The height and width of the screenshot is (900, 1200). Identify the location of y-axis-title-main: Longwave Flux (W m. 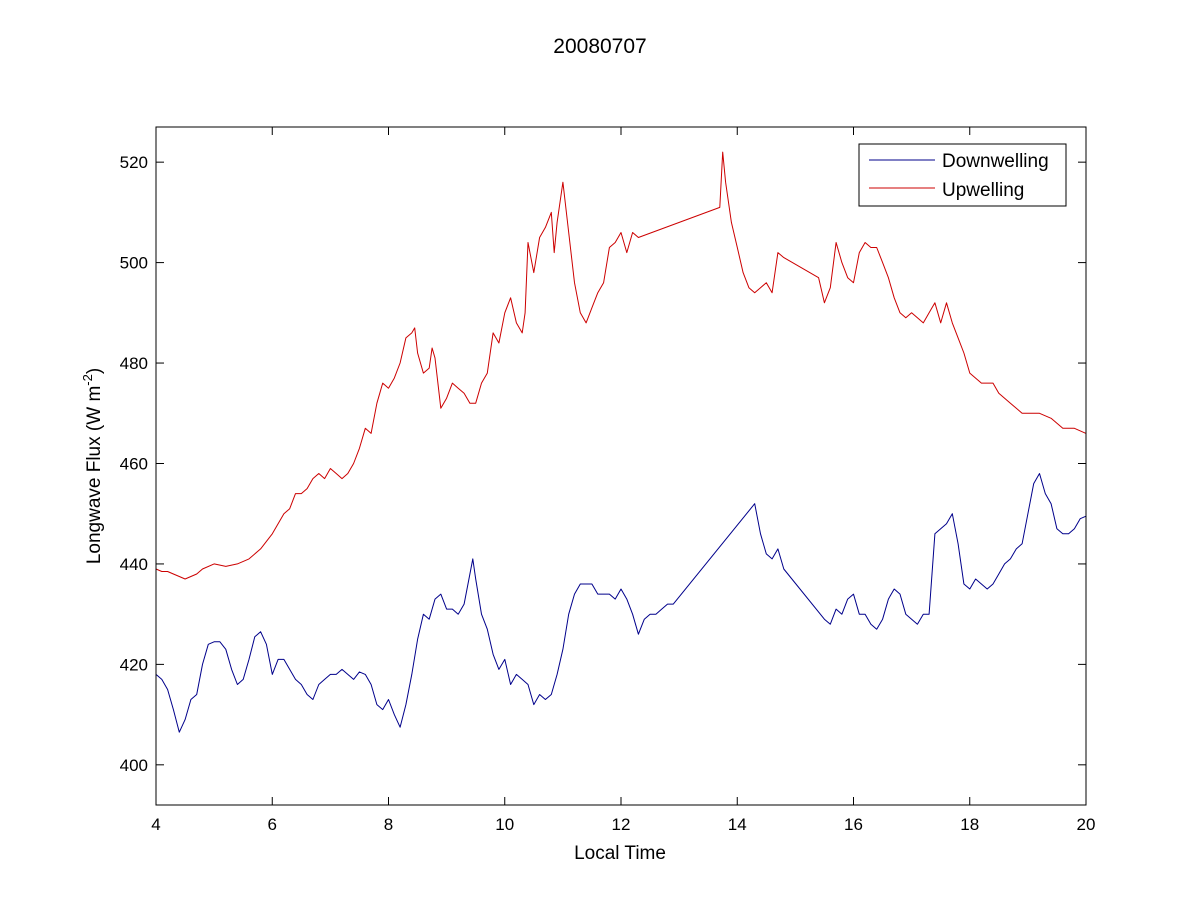
(94, 475).